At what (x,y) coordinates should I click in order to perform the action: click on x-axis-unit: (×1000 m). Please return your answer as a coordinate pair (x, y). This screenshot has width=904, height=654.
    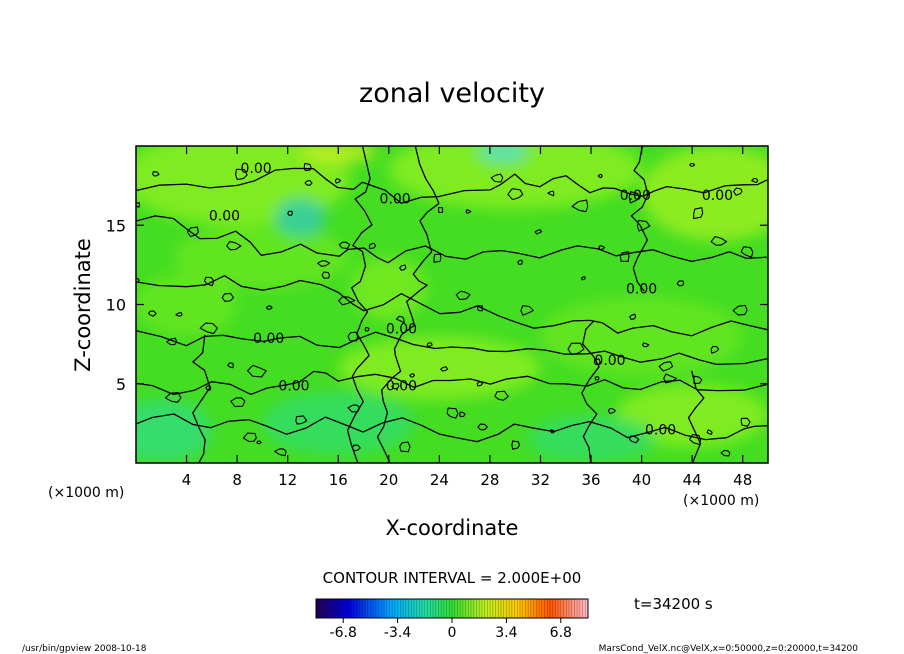
    Looking at the image, I should click on (721, 501).